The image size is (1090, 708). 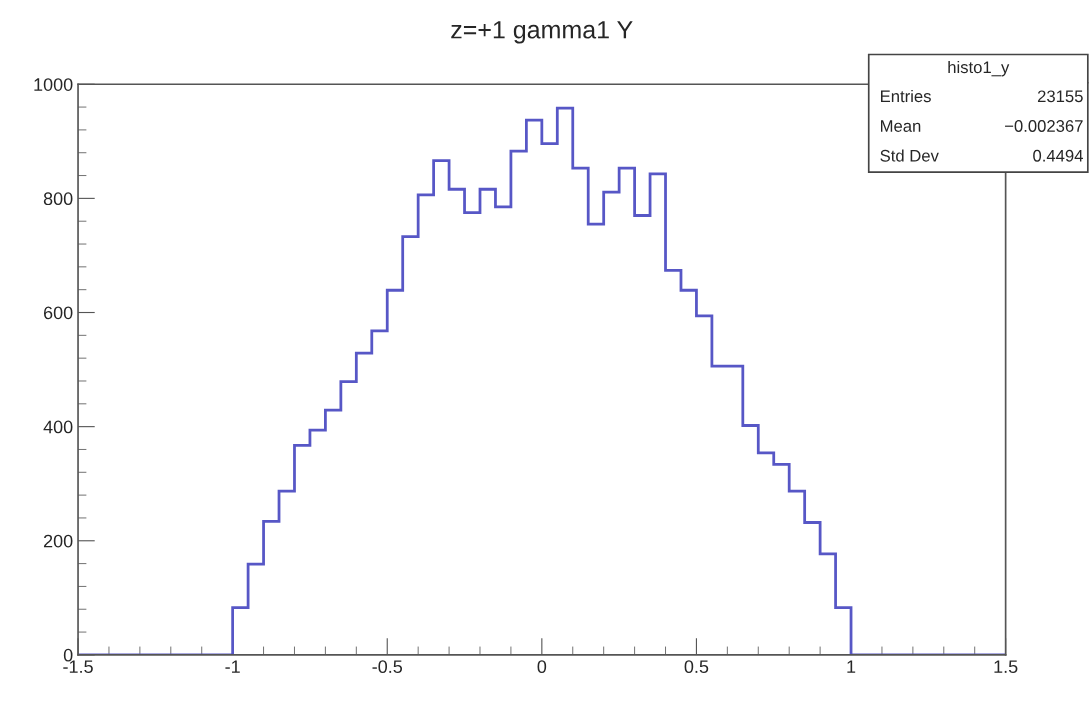 What do you see at coordinates (78, 667) in the screenshot?
I see `x-tick-label: -1.5` at bounding box center [78, 667].